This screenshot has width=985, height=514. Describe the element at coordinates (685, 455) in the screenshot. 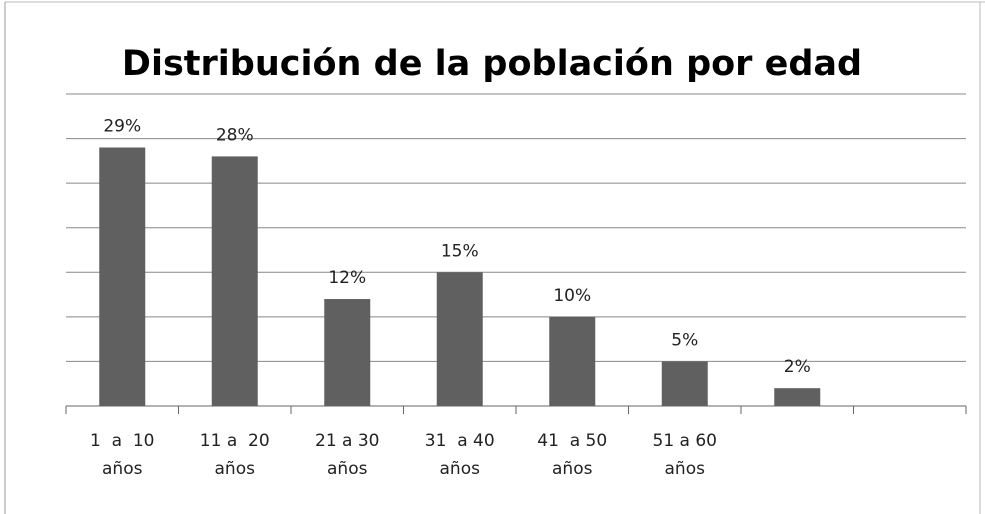

I see `x-tick-label: 51 a 60 años` at that location.